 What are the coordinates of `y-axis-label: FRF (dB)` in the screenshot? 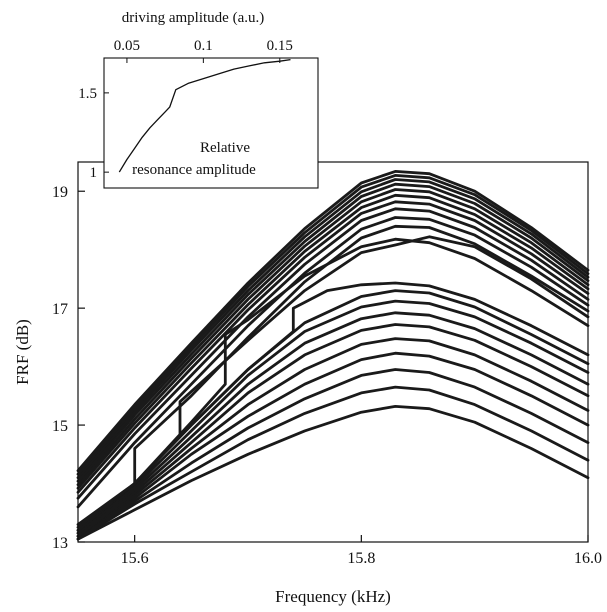 It's located at (22, 352).